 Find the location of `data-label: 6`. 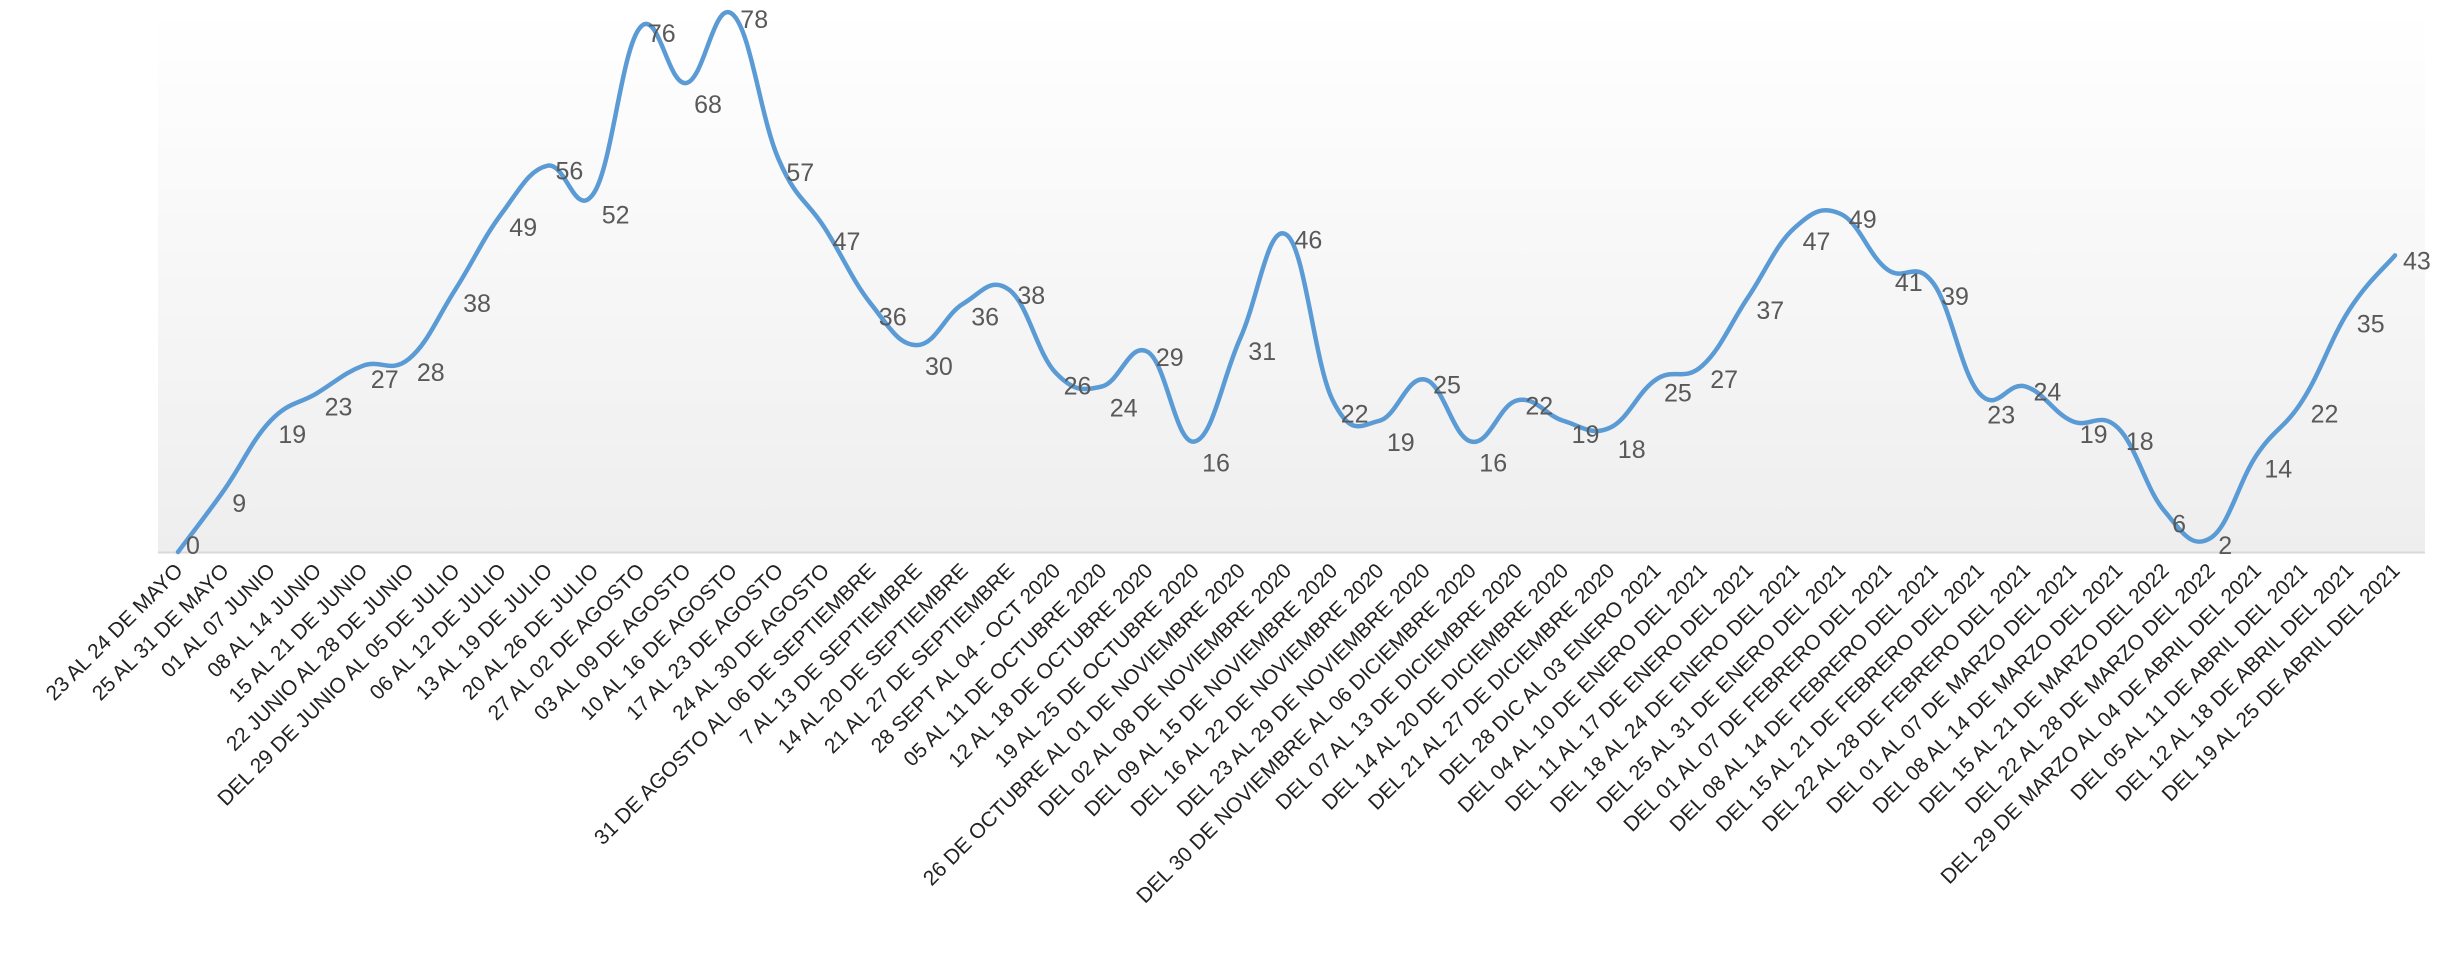

data-label: 6 is located at coordinates (2179, 525).